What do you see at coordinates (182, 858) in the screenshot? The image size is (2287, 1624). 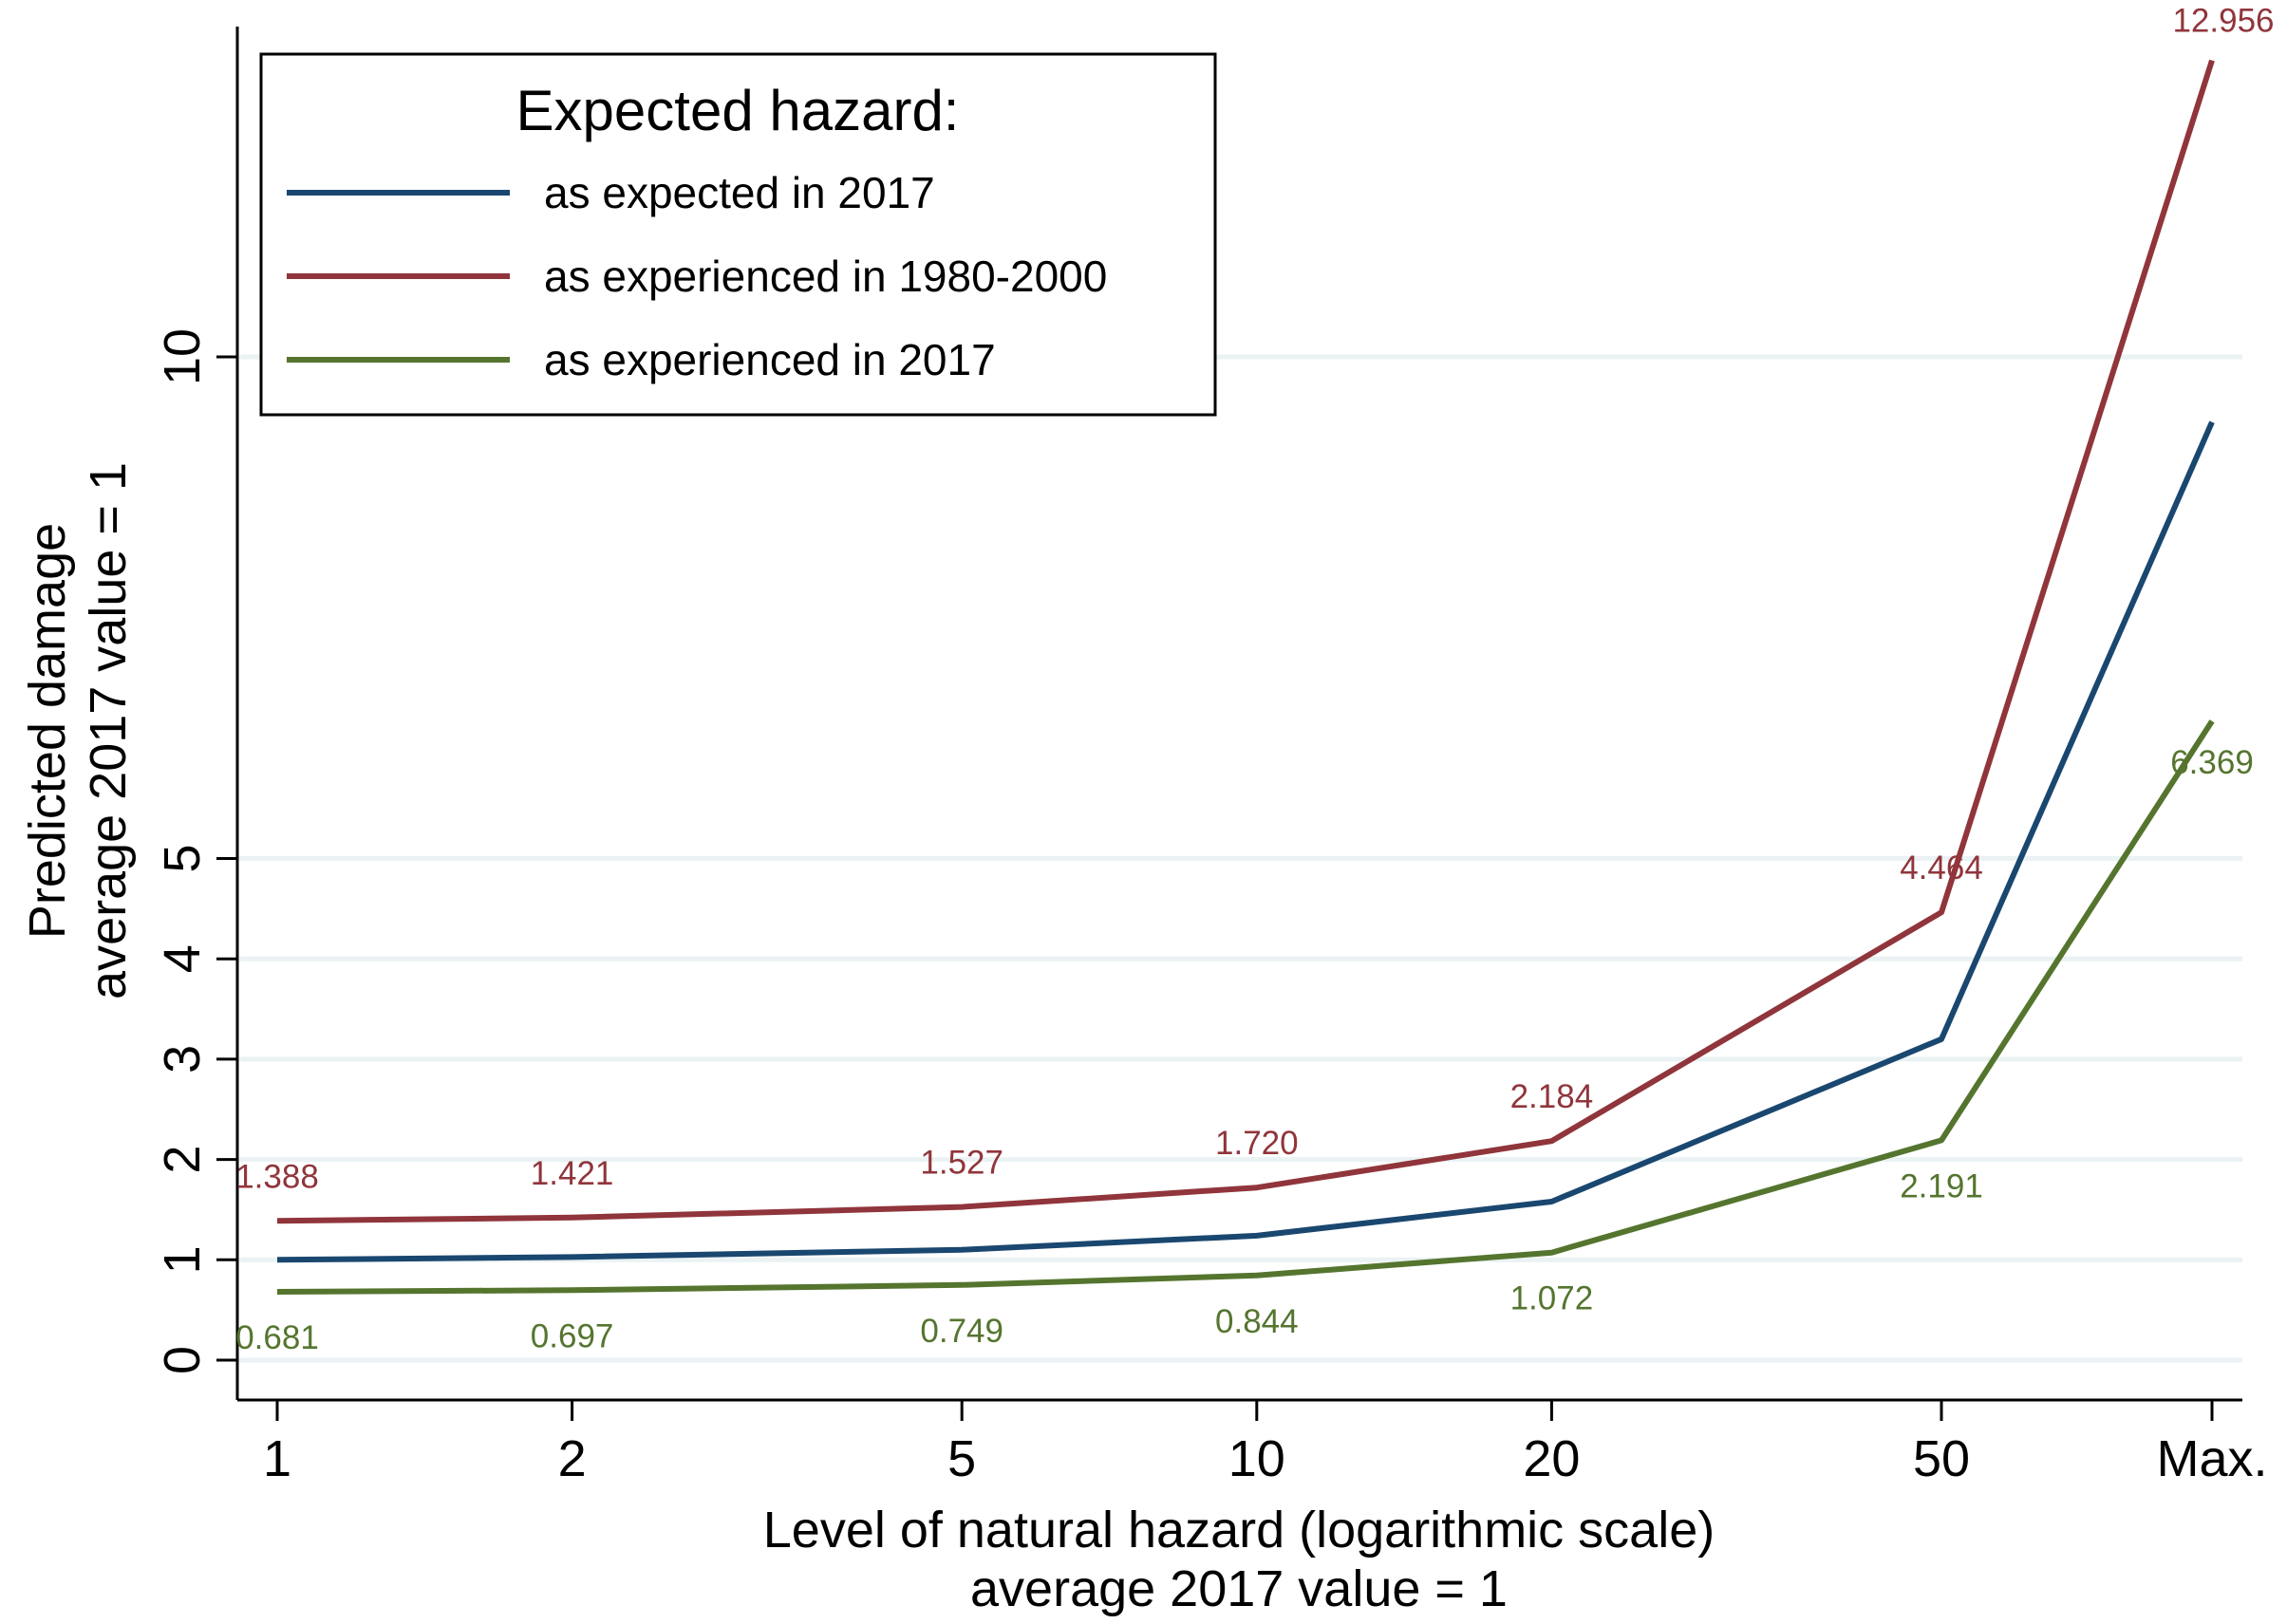 I see `y-tick-label: 5` at bounding box center [182, 858].